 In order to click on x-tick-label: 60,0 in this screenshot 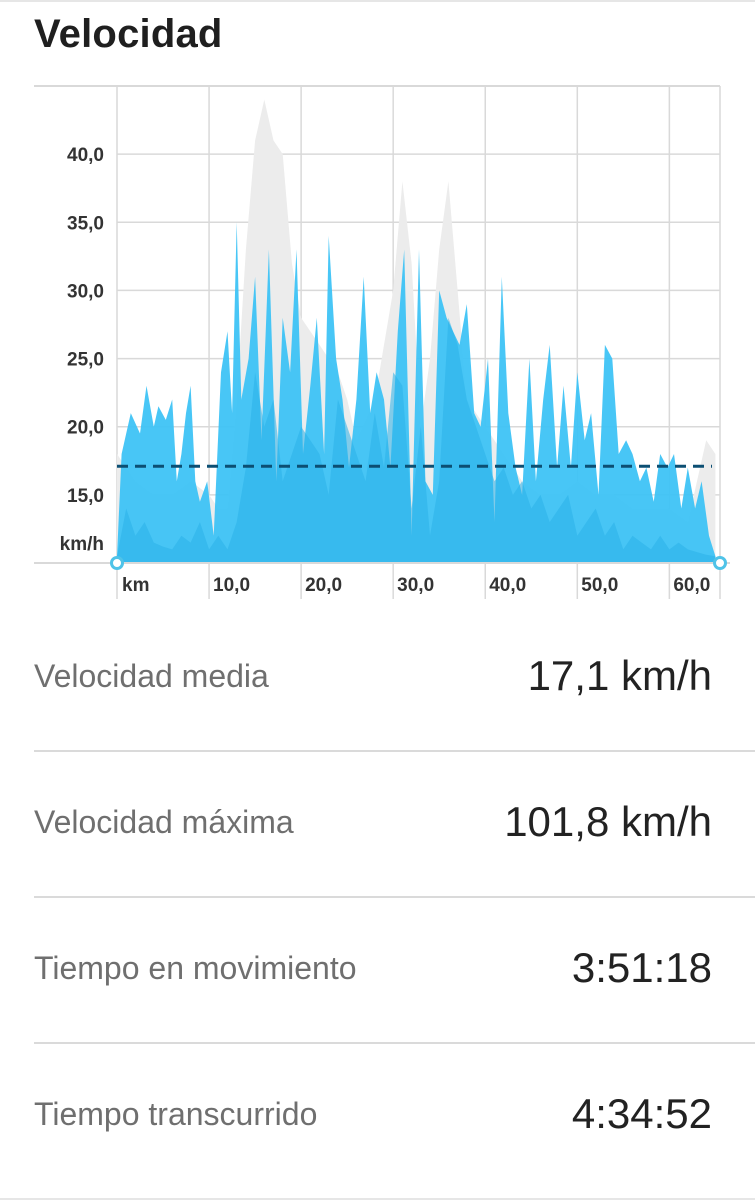, I will do `click(691, 585)`.